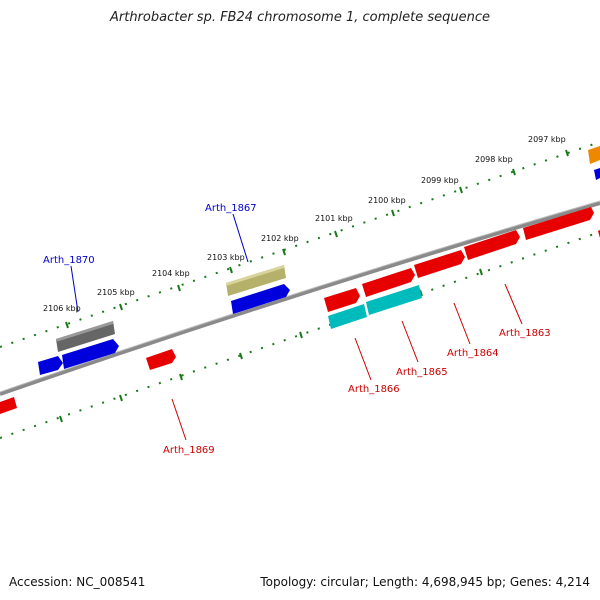 This screenshot has width=600, height=600. I want to click on gene-label-arth-1870: Arth_1870, so click(69, 260).